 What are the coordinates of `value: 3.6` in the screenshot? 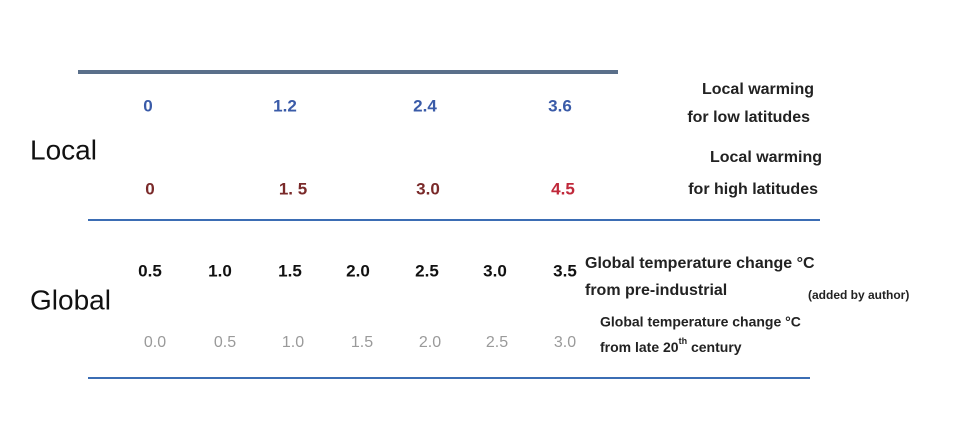 It's located at (560, 105).